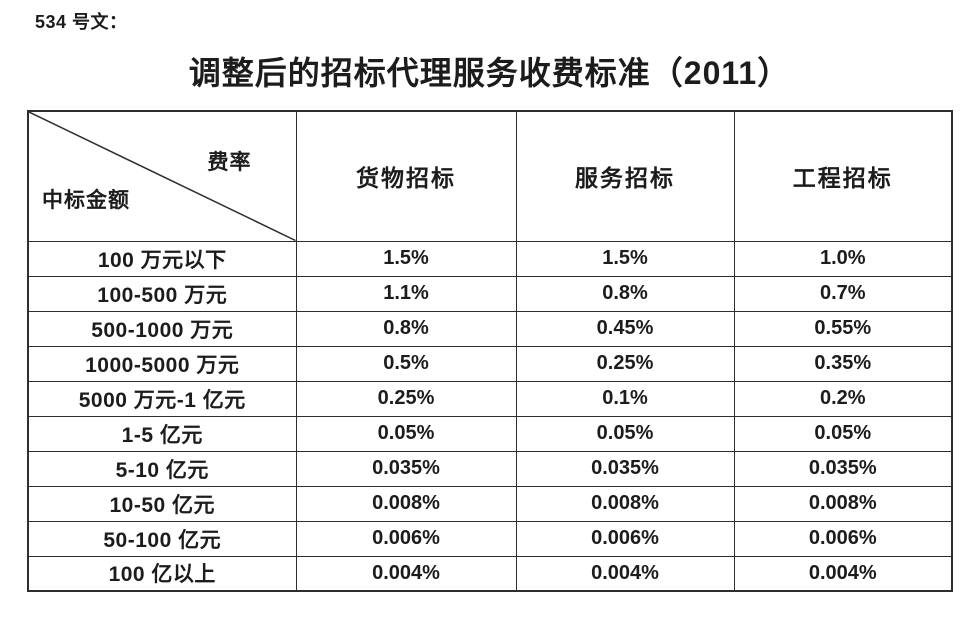  What do you see at coordinates (162, 573) in the screenshot?
I see `row-label: 100 亿以上` at bounding box center [162, 573].